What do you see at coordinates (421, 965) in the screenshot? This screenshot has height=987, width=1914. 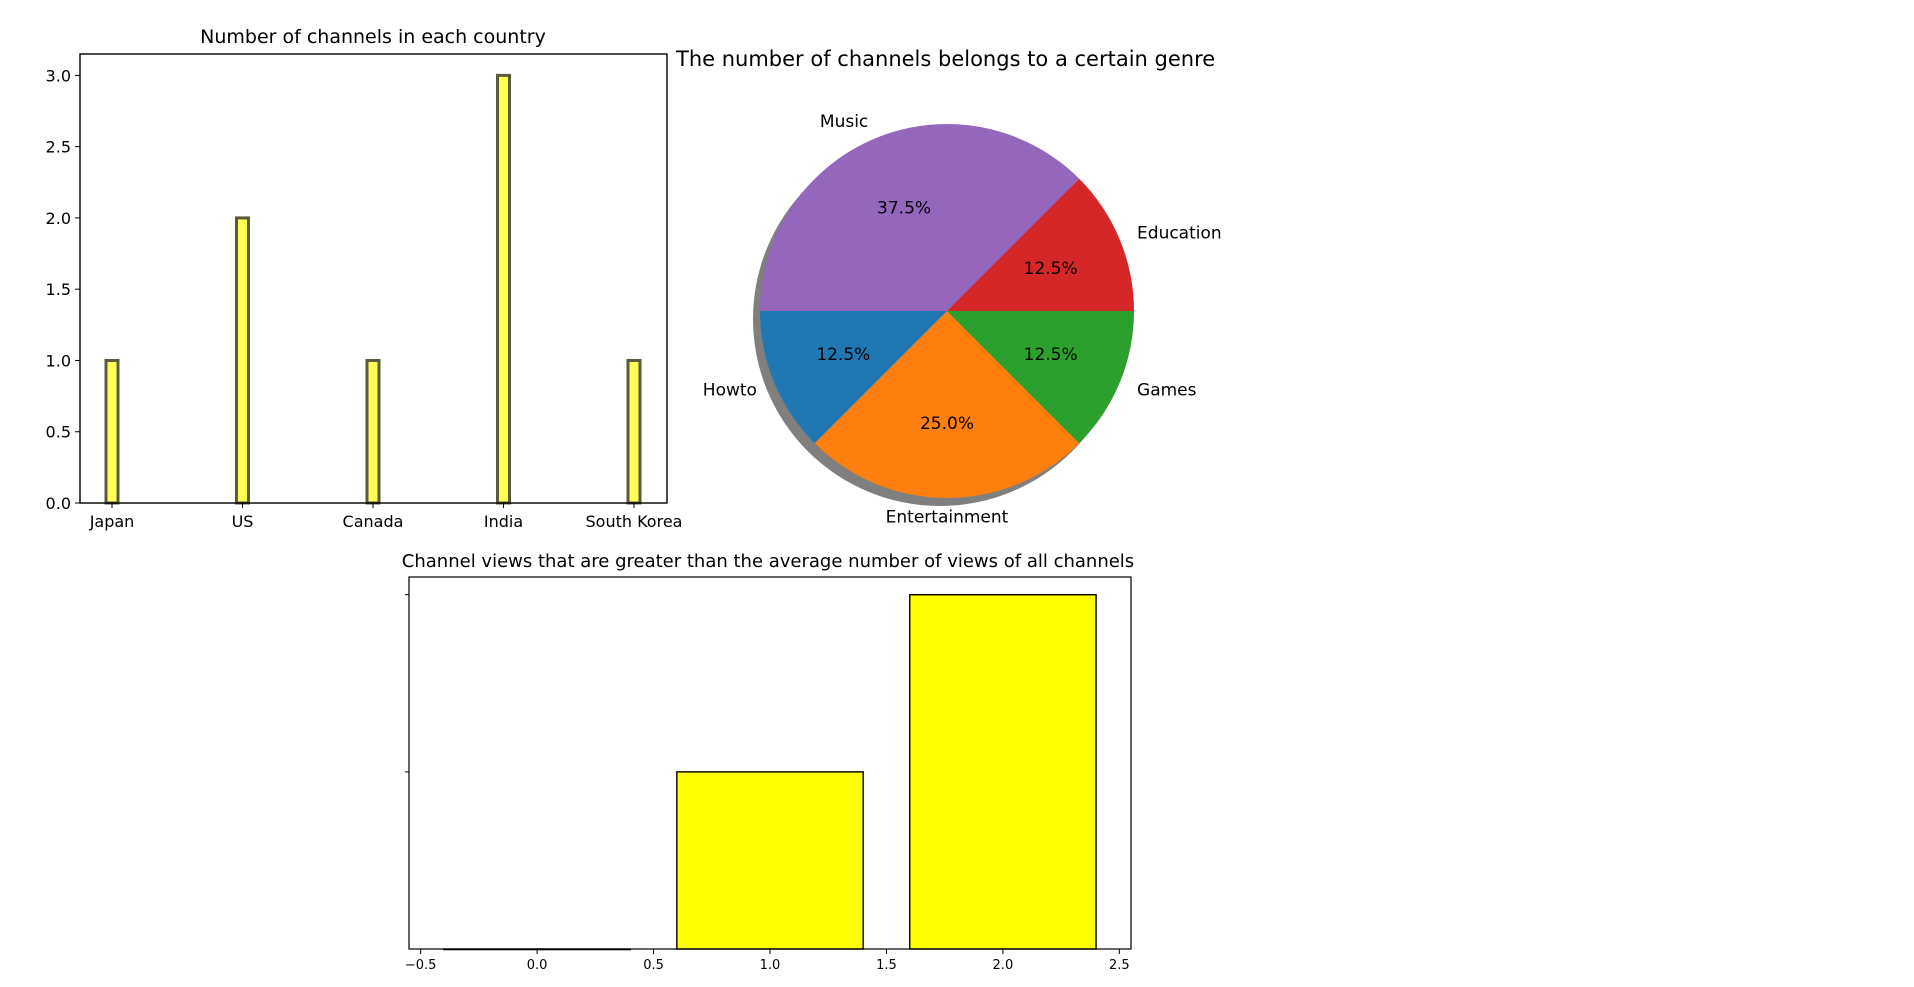 I see `x-tick-label: −0.5` at bounding box center [421, 965].